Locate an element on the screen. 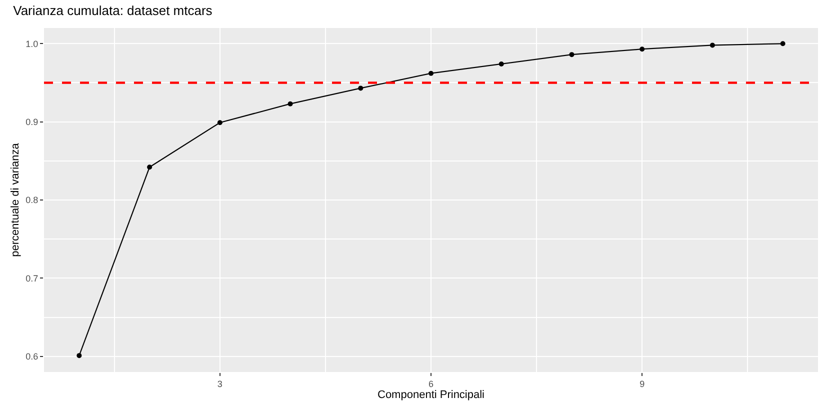  y-tick-label: 0.8 is located at coordinates (32, 200).